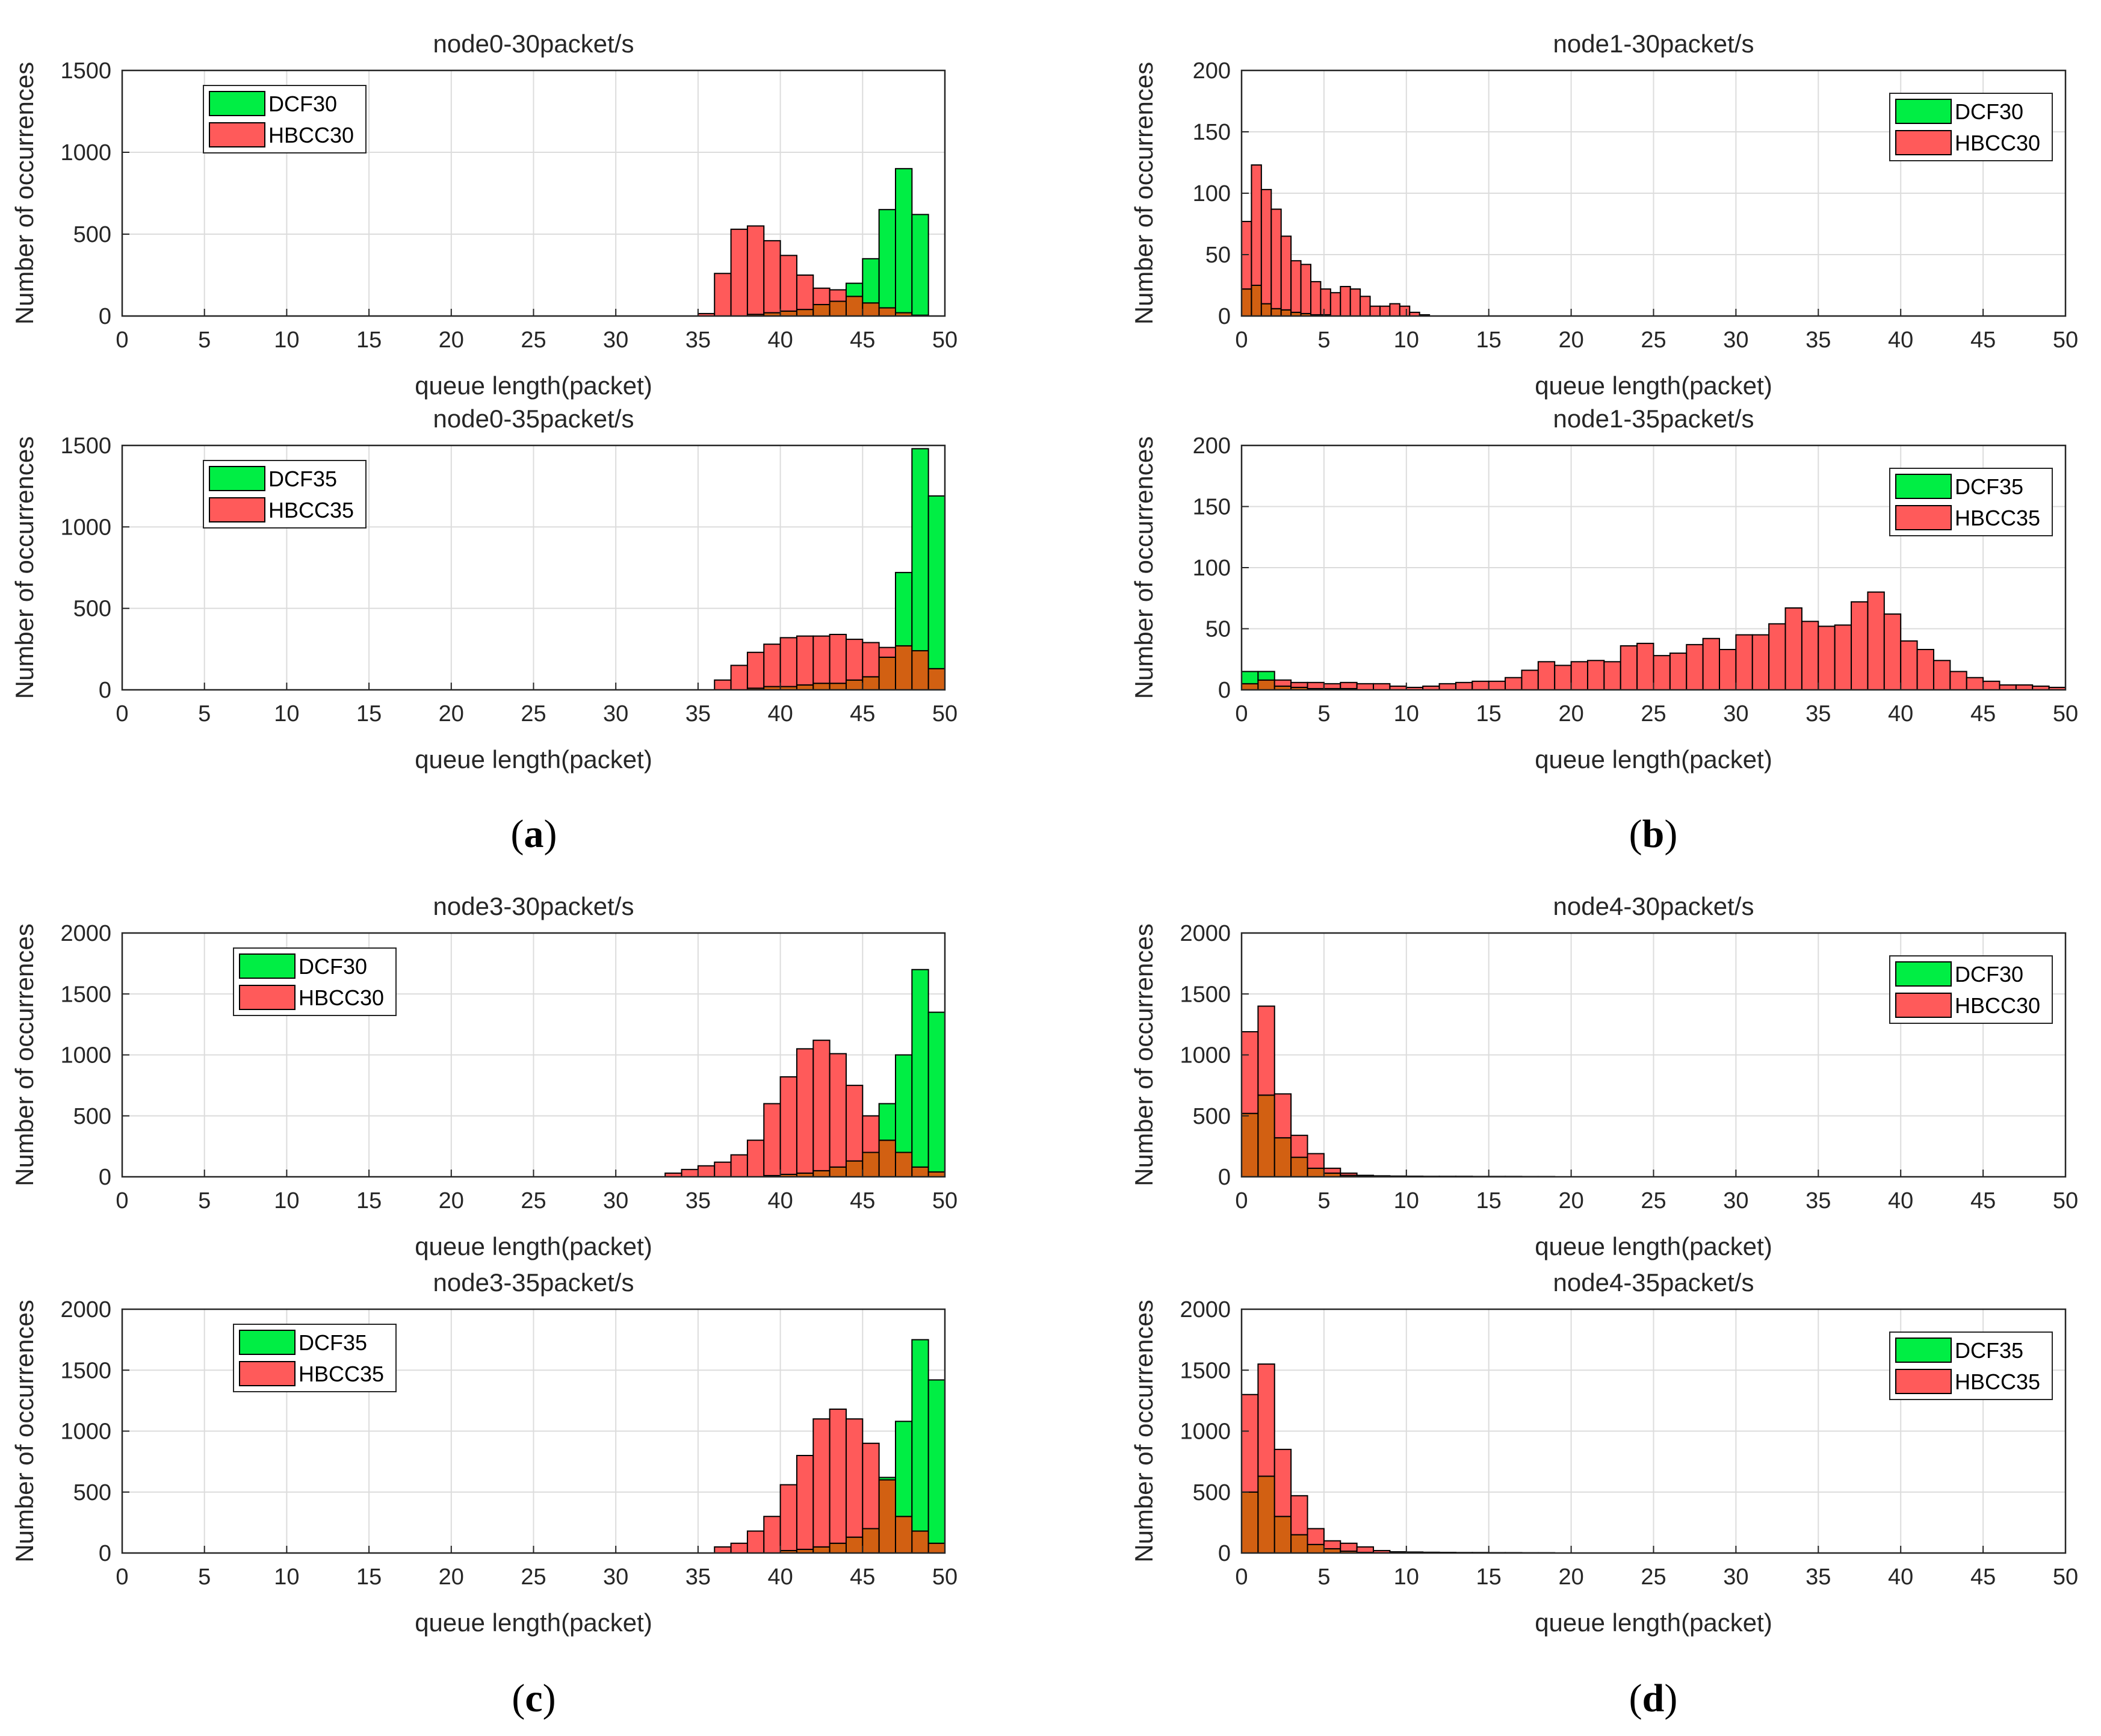 The image size is (2101, 1736). Describe the element at coordinates (204, 340) in the screenshot. I see `x-tick-label: 5` at that location.